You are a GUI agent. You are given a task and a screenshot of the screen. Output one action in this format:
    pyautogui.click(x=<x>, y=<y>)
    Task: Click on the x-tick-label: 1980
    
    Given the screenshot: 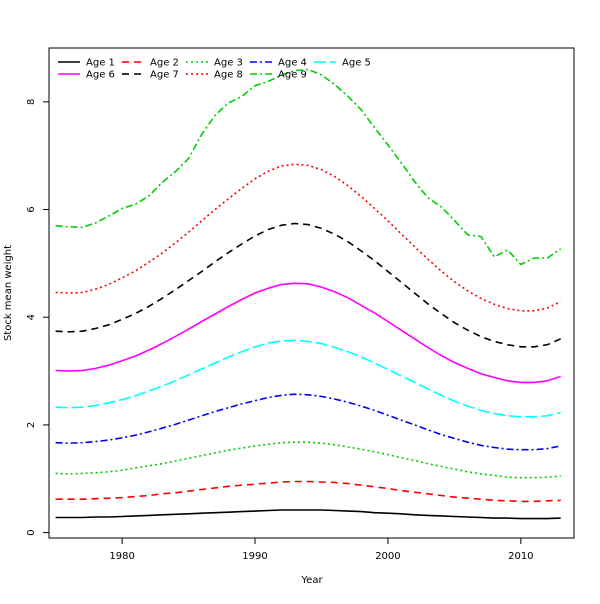 What is the action you would take?
    pyautogui.click(x=121, y=556)
    